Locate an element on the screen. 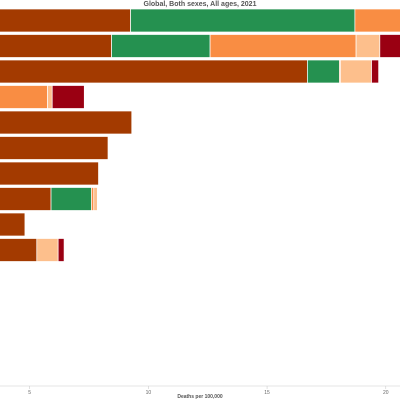  x-tick-label-2: 15 is located at coordinates (267, 393).